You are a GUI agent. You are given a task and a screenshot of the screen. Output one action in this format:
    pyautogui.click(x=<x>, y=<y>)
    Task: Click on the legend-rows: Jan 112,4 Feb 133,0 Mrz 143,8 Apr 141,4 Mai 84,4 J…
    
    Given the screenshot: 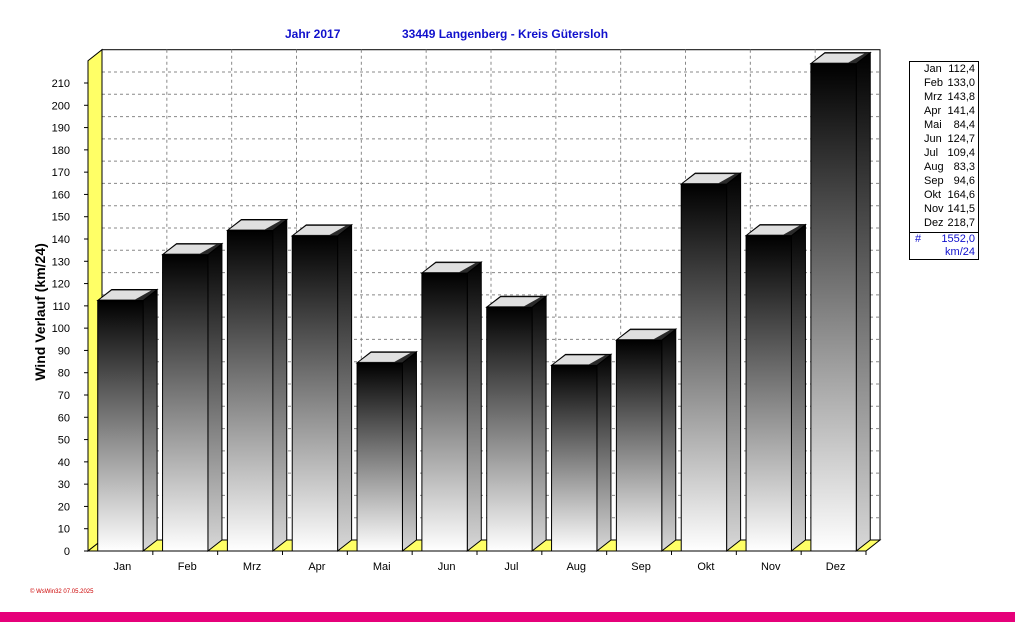 What is the action you would take?
    pyautogui.click(x=944, y=146)
    